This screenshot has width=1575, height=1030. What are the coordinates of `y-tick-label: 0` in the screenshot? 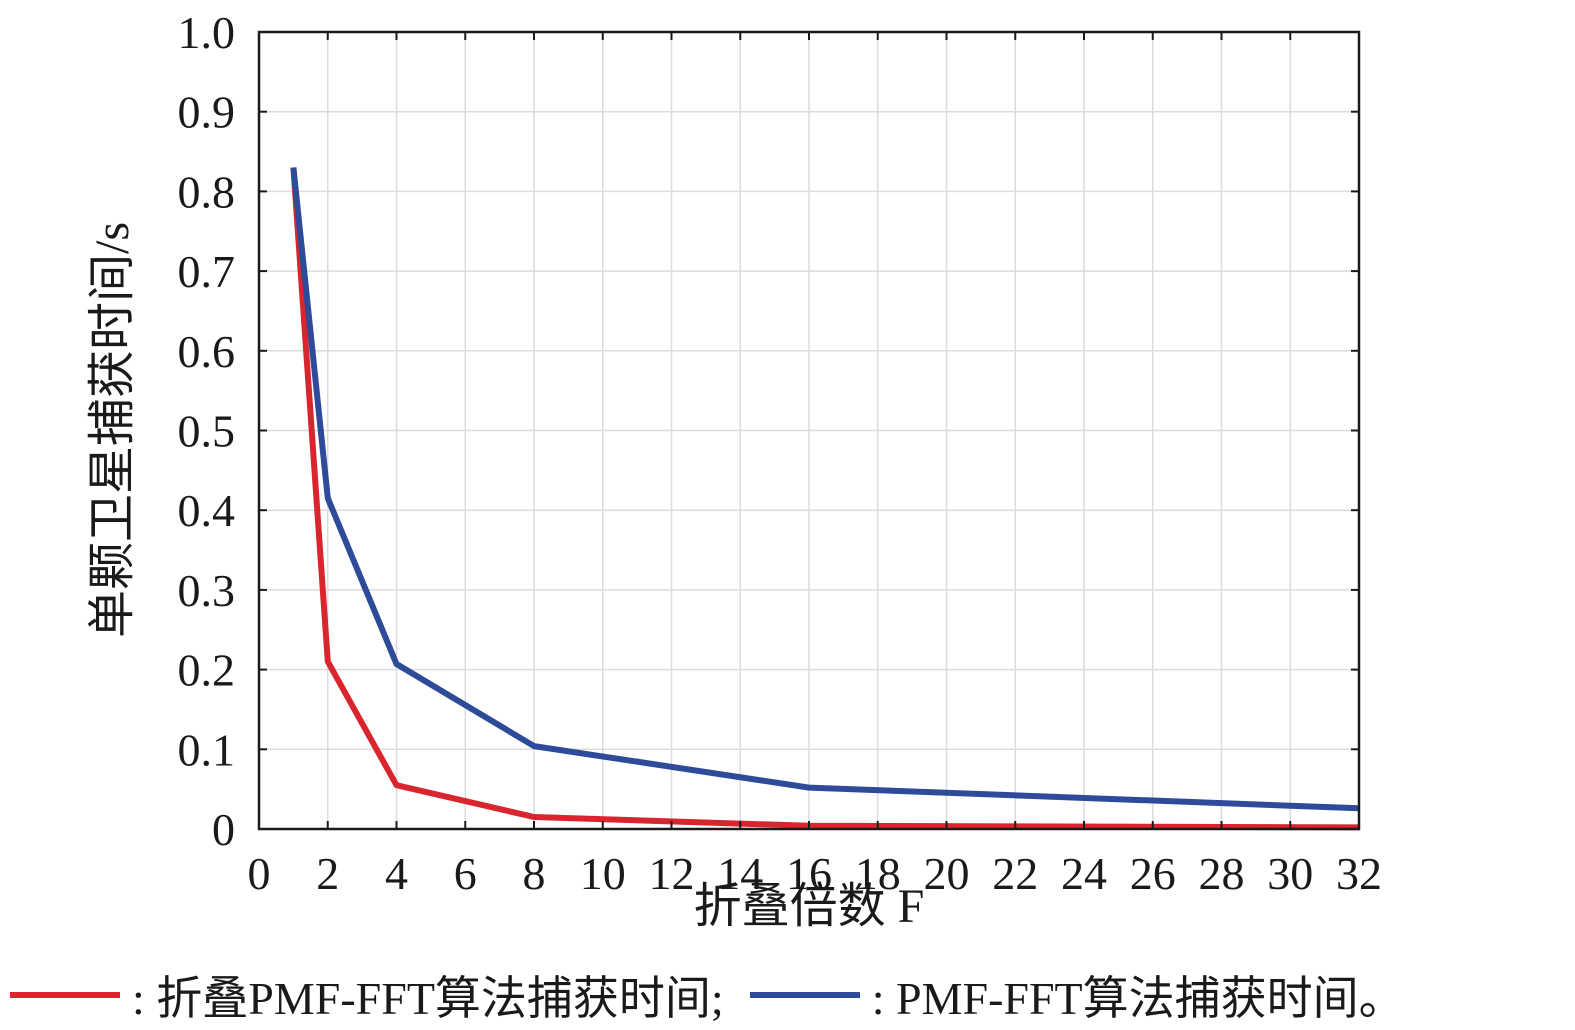 It's located at (223, 829).